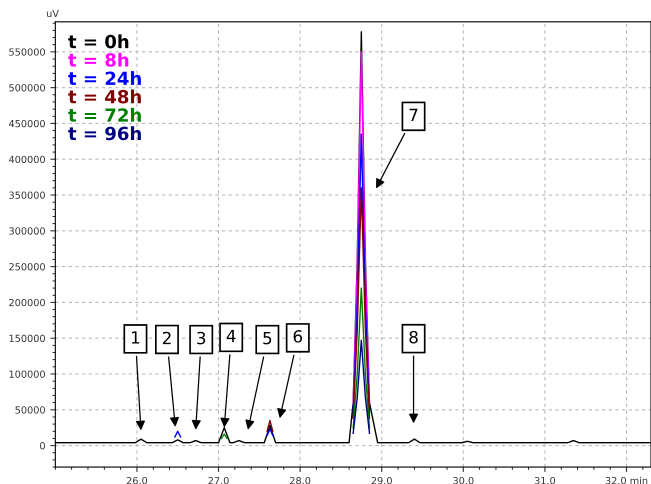 The width and height of the screenshot is (651, 484). What do you see at coordinates (27, 88) in the screenshot?
I see `y-tick-label: 500000` at bounding box center [27, 88].